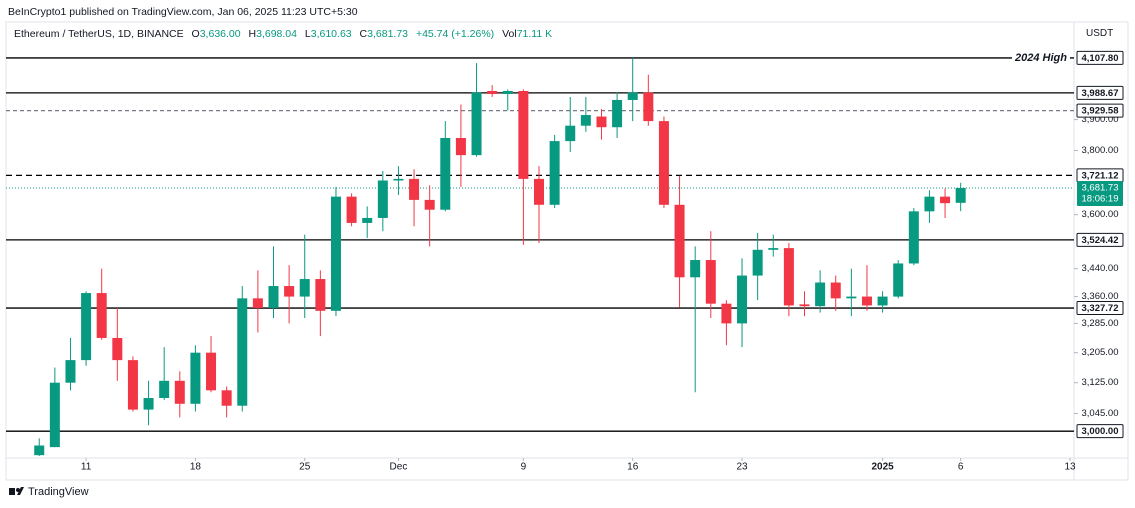 This screenshot has width=1135, height=508. What do you see at coordinates (455, 34) in the screenshot?
I see `change: +45.74 (+1.26%)` at bounding box center [455, 34].